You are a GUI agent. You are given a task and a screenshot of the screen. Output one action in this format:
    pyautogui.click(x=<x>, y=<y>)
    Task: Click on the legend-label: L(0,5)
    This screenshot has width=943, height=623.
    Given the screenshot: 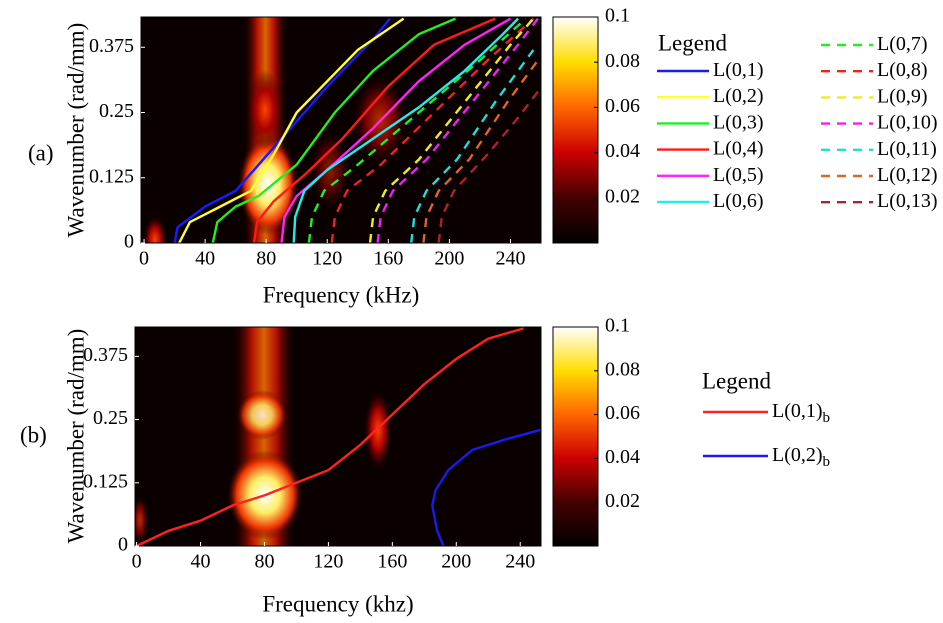 What is the action you would take?
    pyautogui.click(x=738, y=174)
    